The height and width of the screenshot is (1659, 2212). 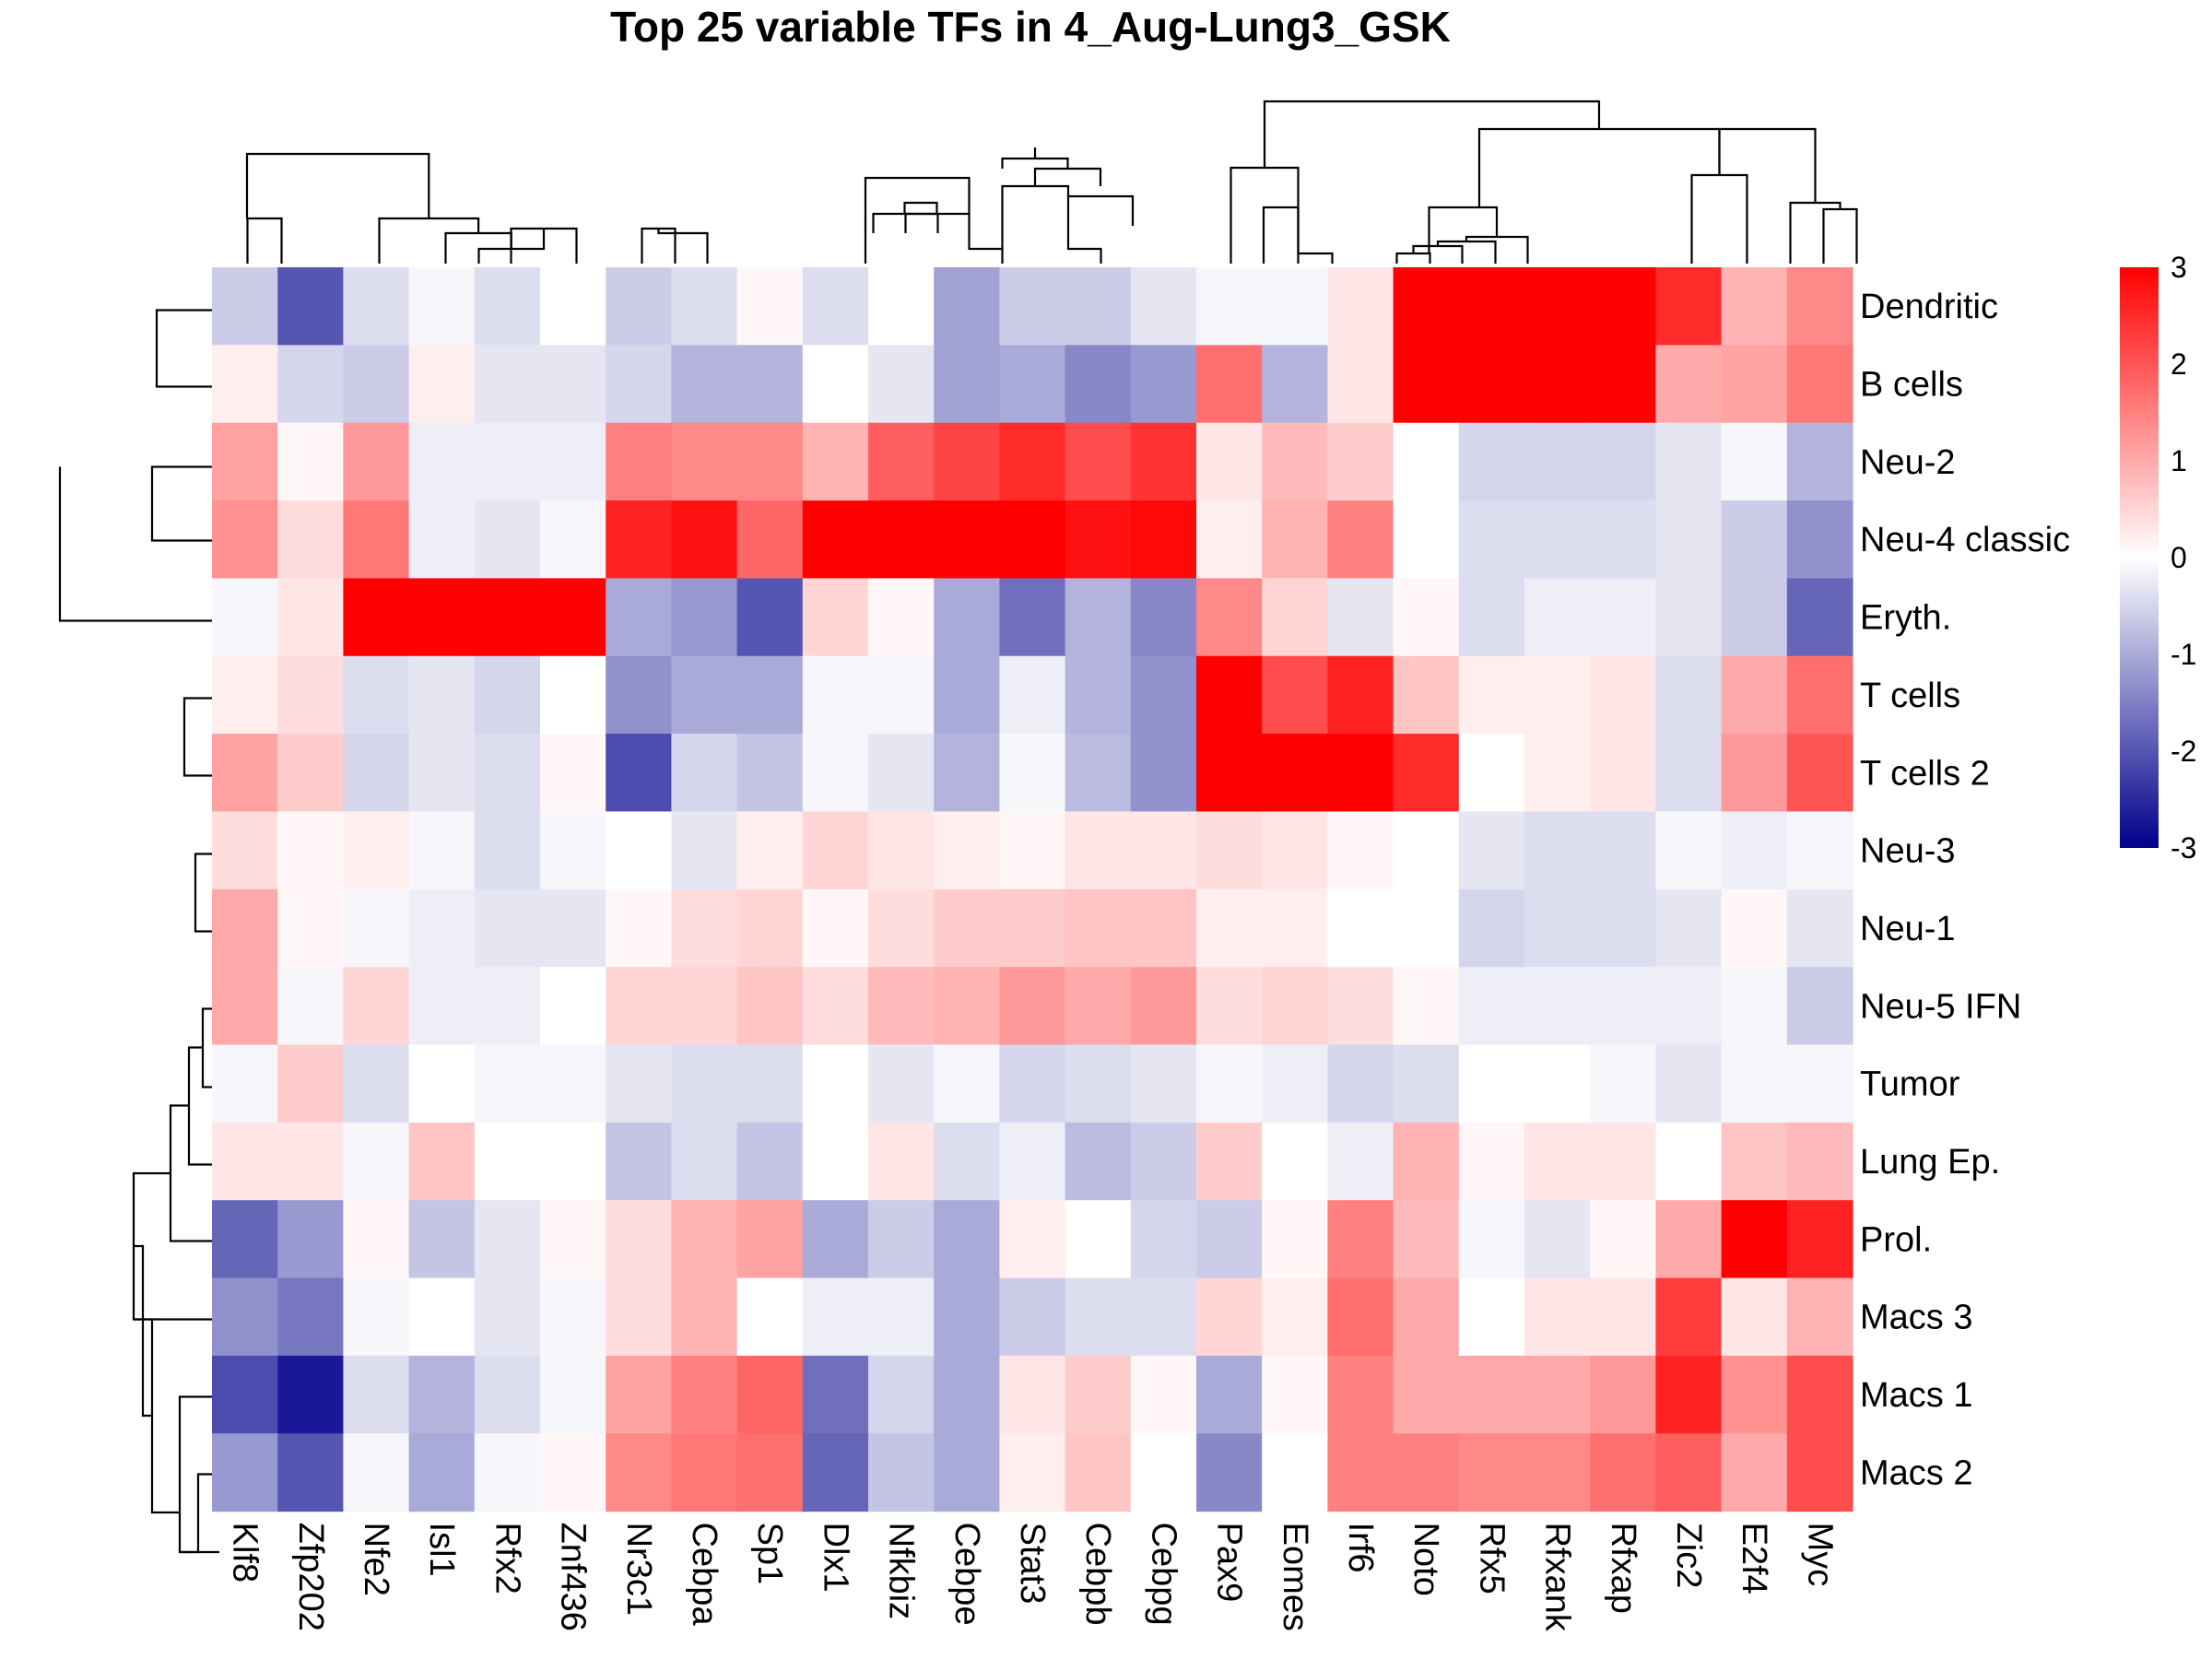 What do you see at coordinates (769, 1554) in the screenshot?
I see `column-label: Sp1` at bounding box center [769, 1554].